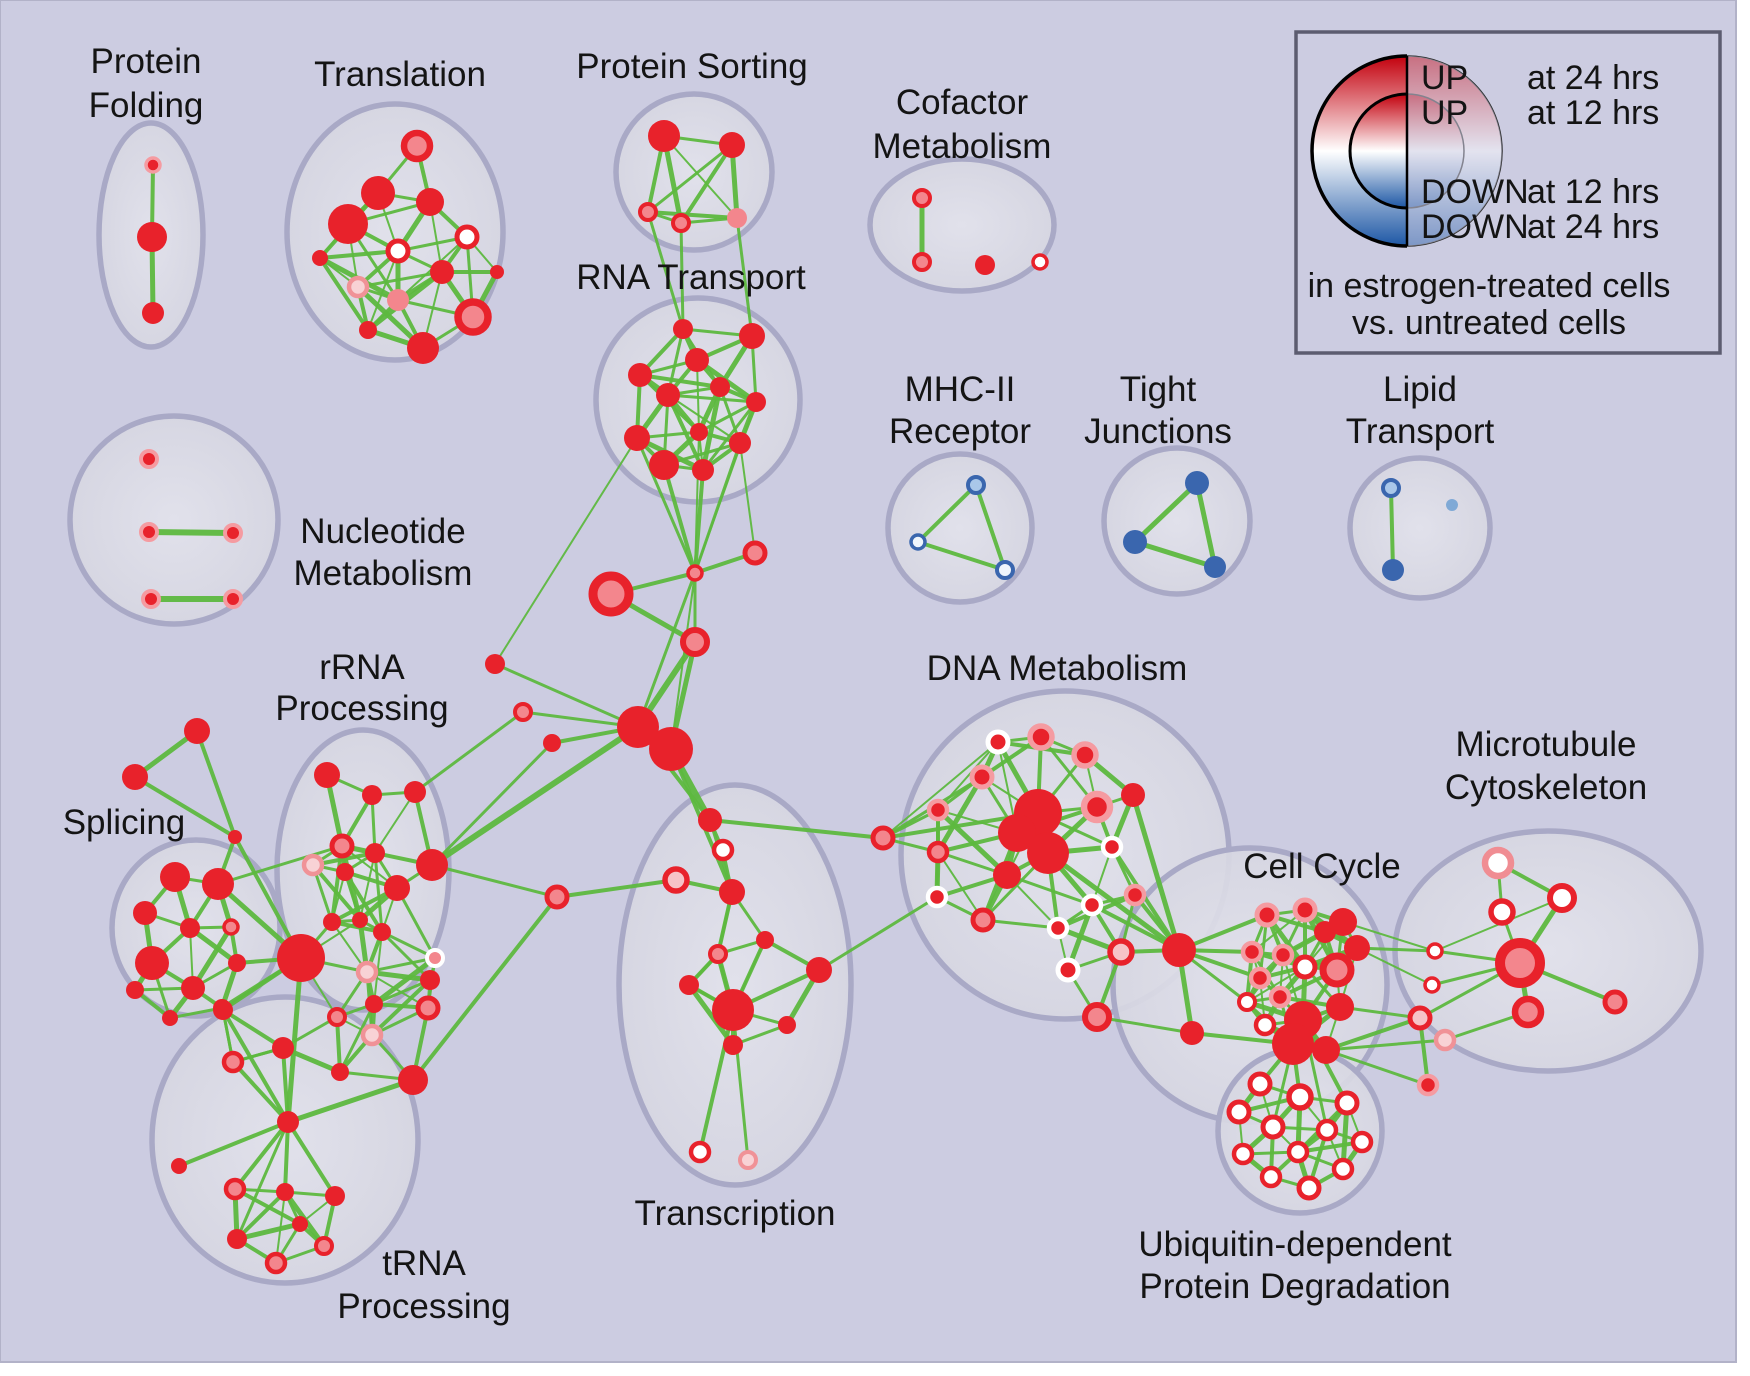 The width and height of the screenshot is (1750, 1376). What do you see at coordinates (1475, 227) in the screenshot?
I see `legend-entry-label-3: DOWN` at bounding box center [1475, 227].